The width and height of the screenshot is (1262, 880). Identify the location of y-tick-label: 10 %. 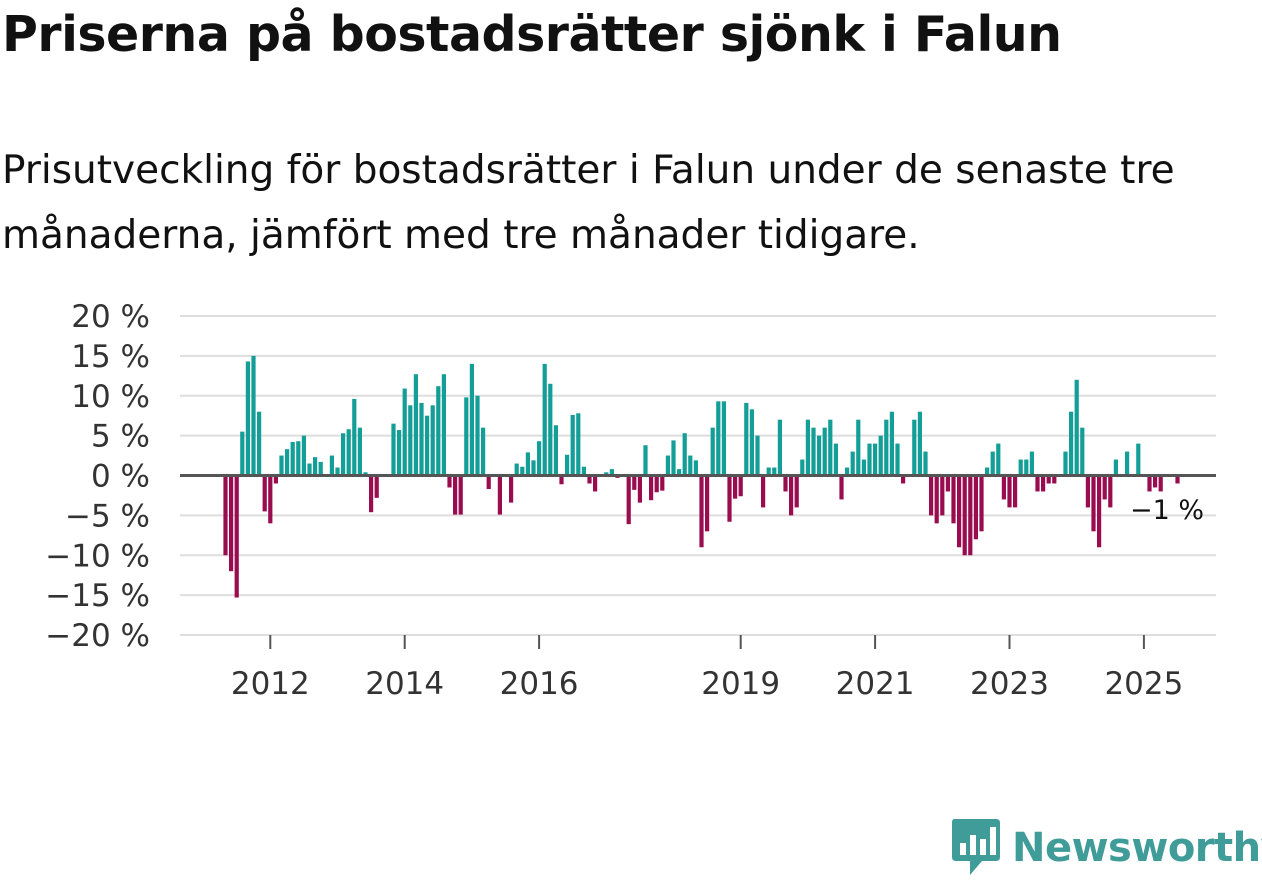
(110, 397).